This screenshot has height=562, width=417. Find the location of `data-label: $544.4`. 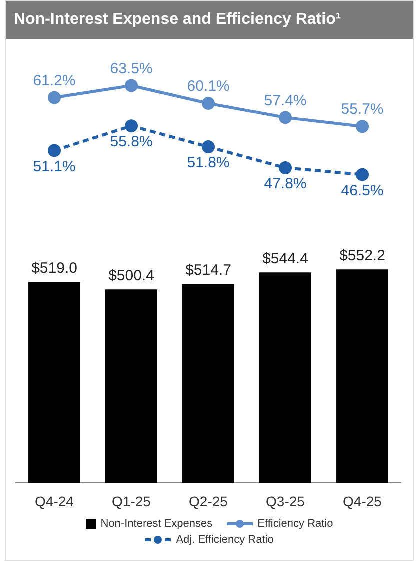

data-label: $544.4 is located at coordinates (285, 259).